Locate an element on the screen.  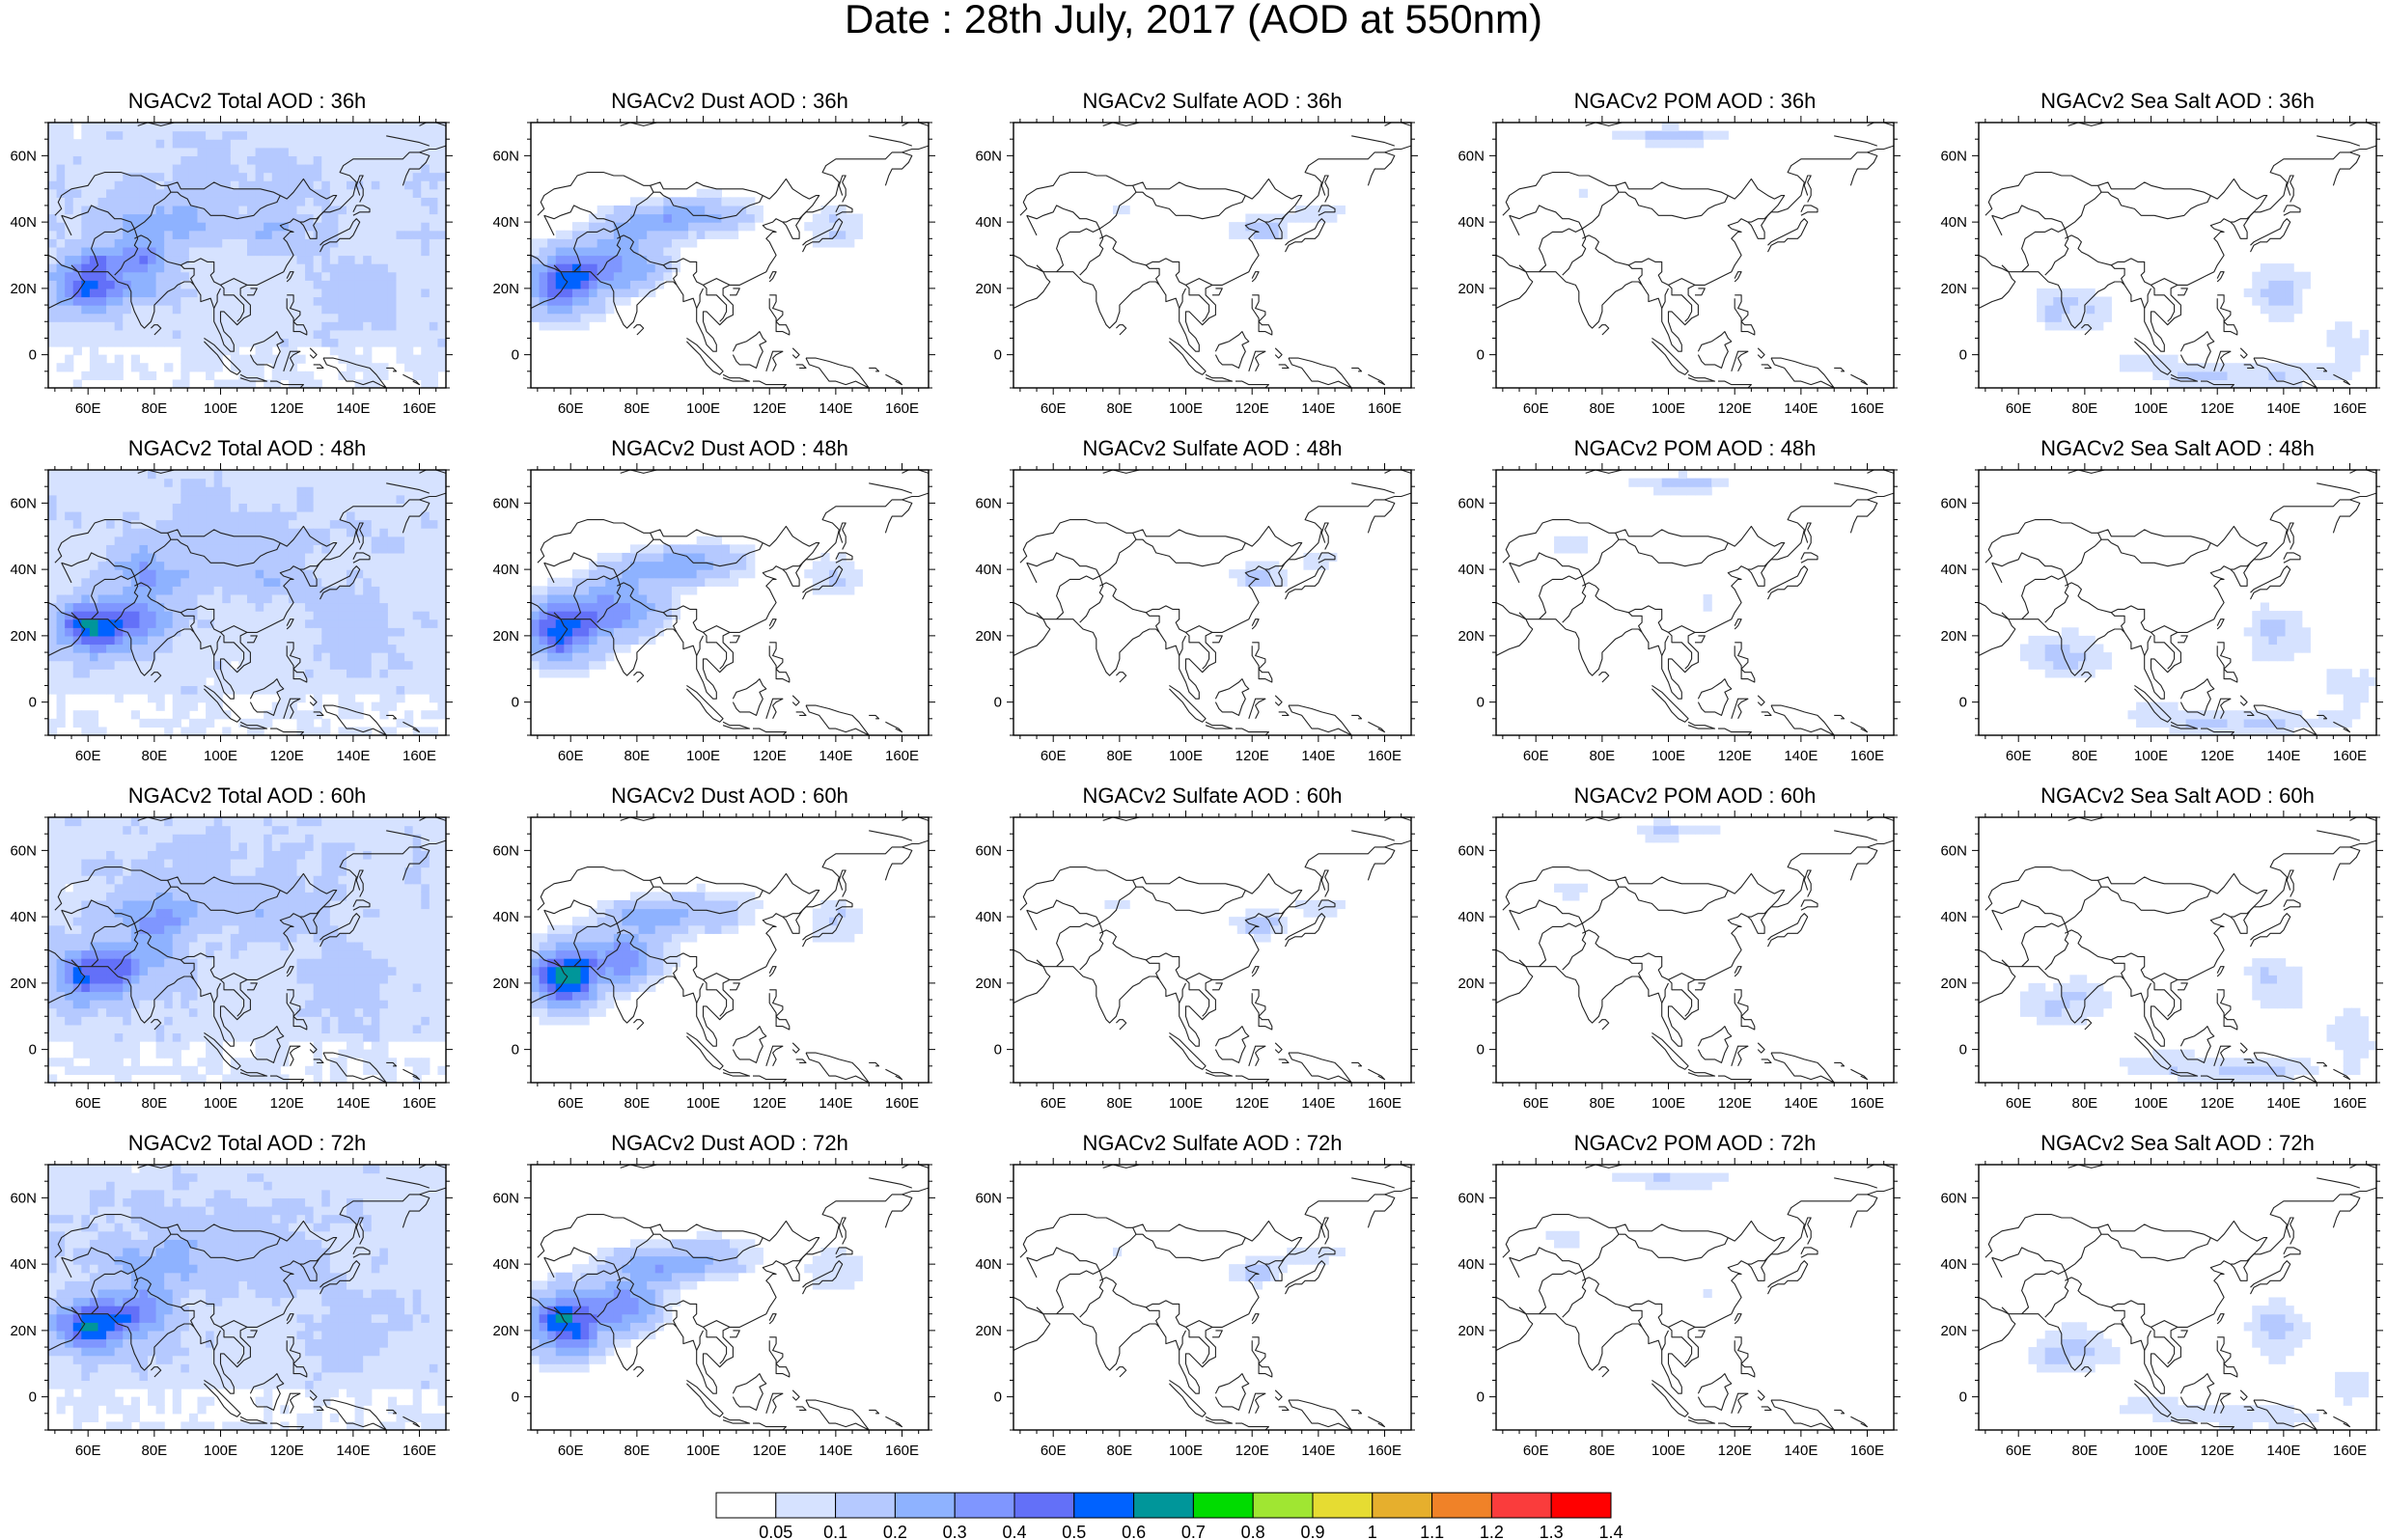
lat-tick-label: 40N is located at coordinates (505, 222).